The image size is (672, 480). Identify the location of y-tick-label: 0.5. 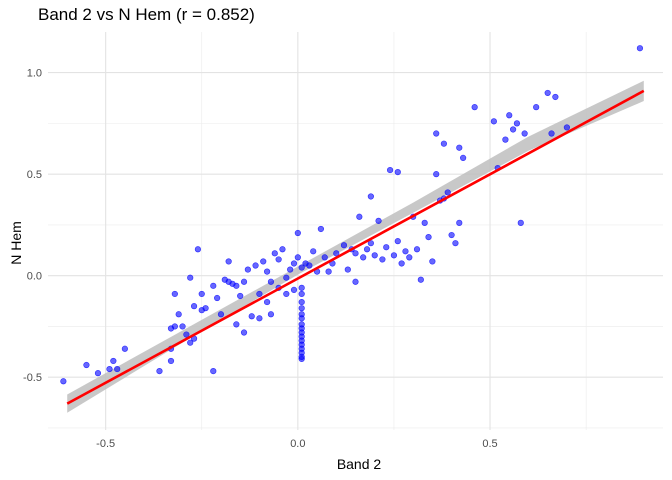
(34, 175).